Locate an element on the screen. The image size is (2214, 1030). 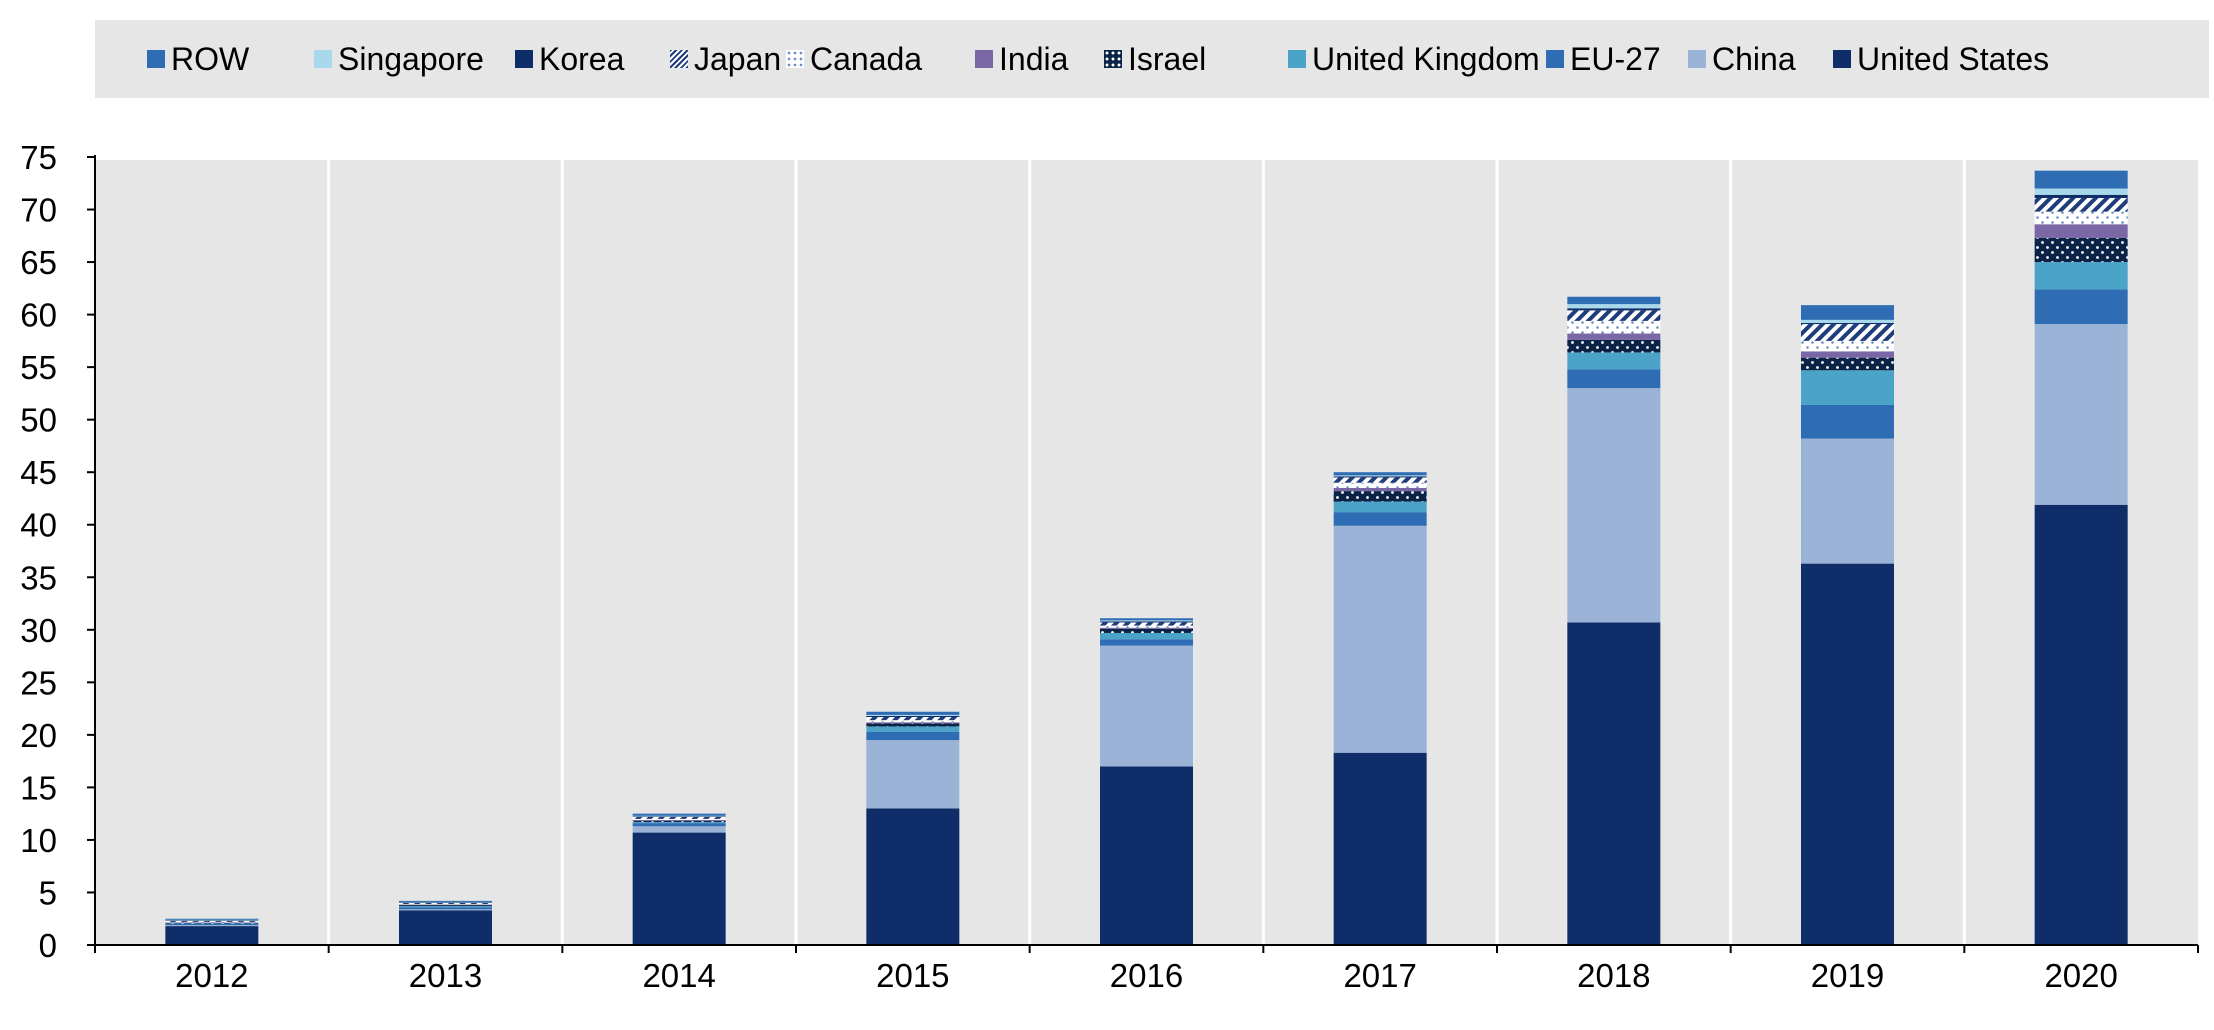
bar-singapore-2012 is located at coordinates (212, 920).